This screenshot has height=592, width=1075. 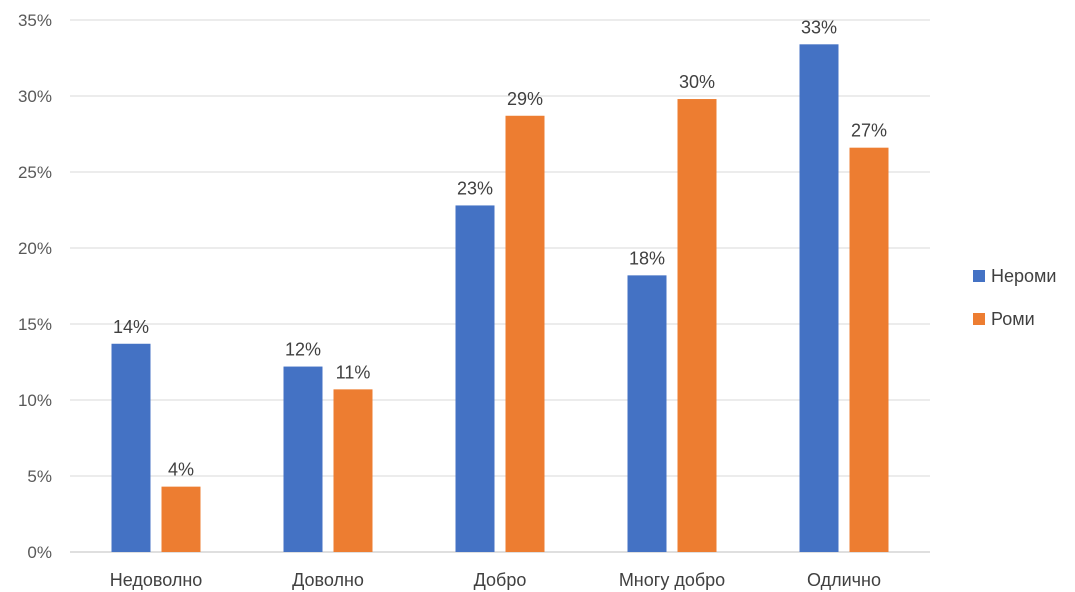 I want to click on y-tick-label: 25%, so click(x=35, y=172).